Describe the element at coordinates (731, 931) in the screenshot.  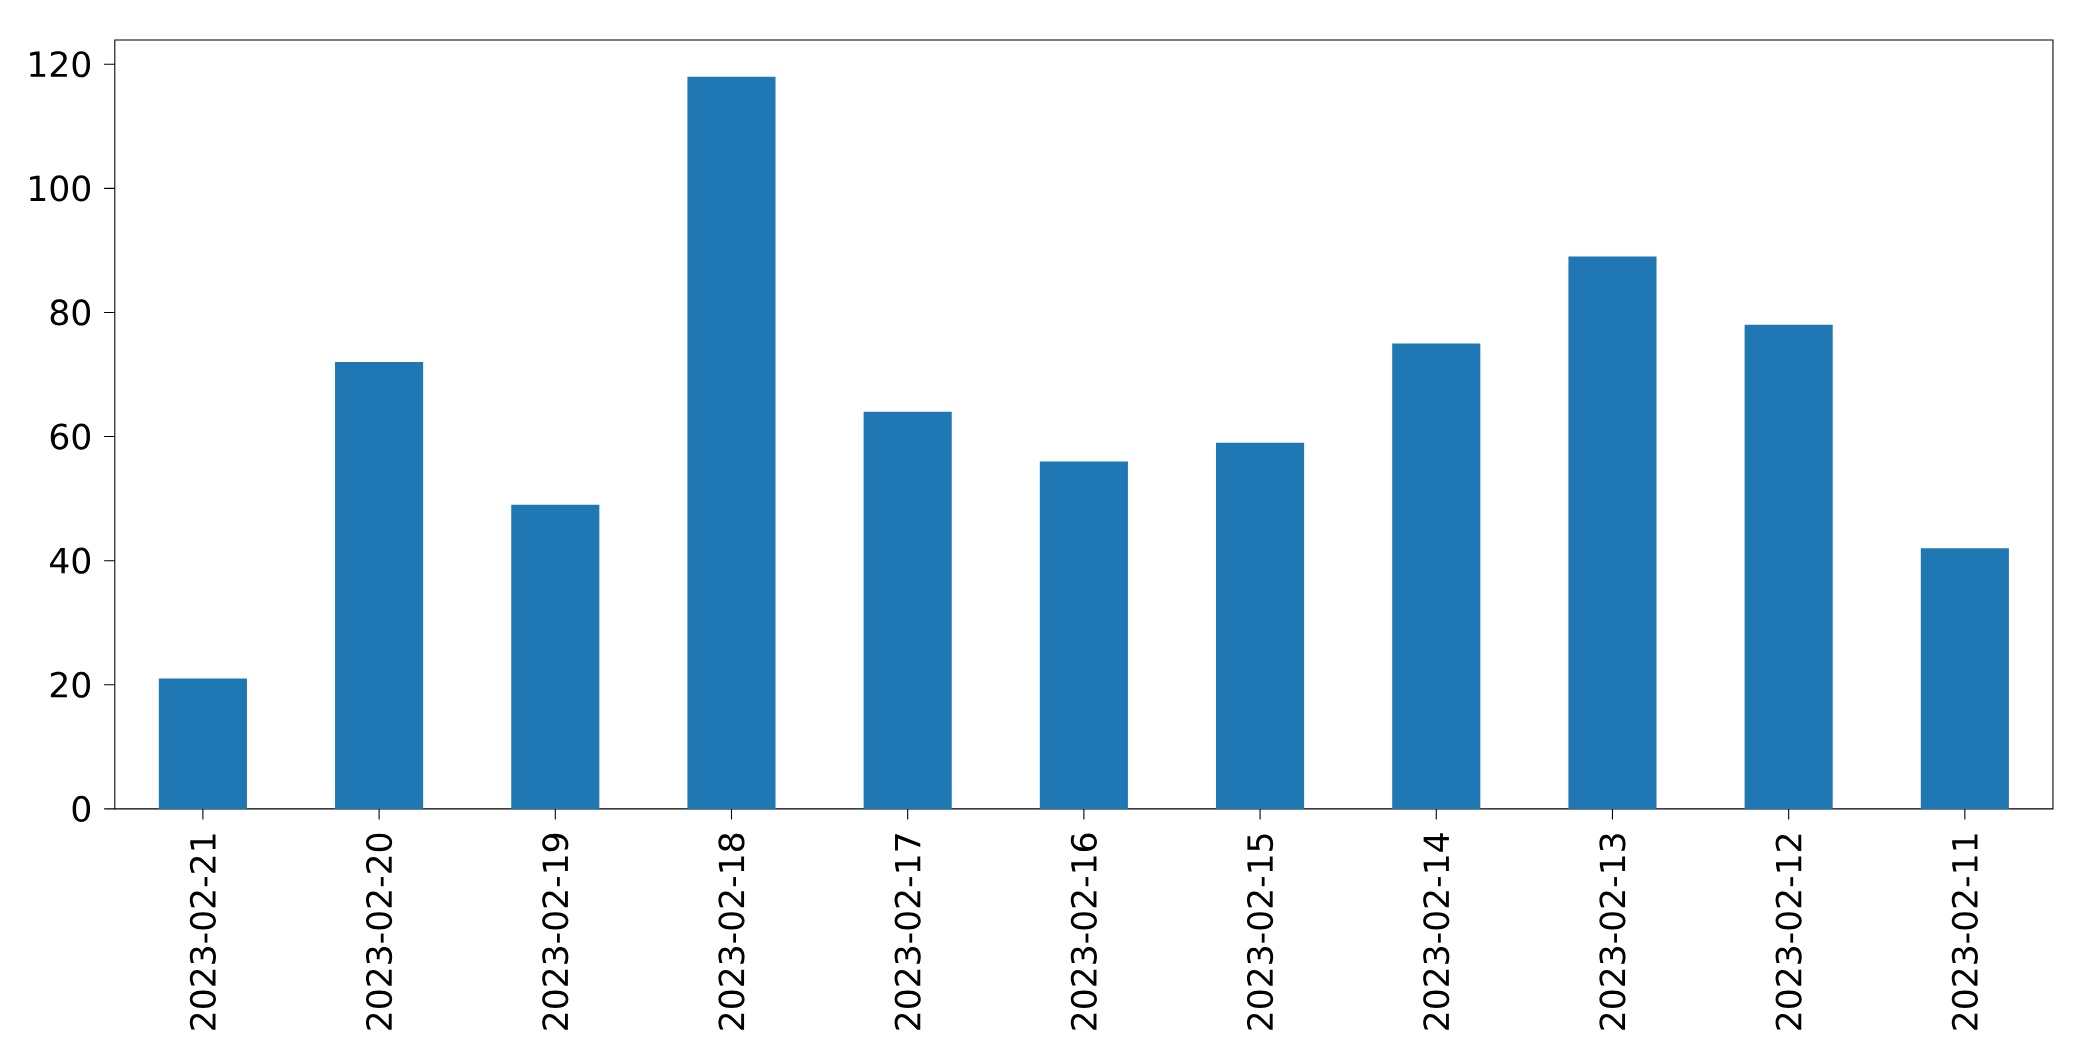
I see `x-tick-label: 2023-02-18` at that location.